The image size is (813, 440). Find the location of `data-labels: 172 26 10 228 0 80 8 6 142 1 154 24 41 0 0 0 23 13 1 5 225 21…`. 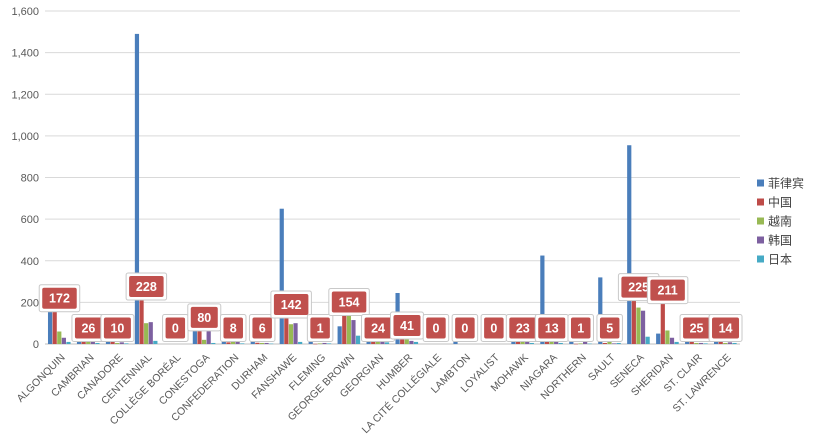

data-labels: 172 26 10 228 0 80 8 6 142 1 154 24 41 0 0 0 23 13 1 5 225 21… is located at coordinates (390, 307).